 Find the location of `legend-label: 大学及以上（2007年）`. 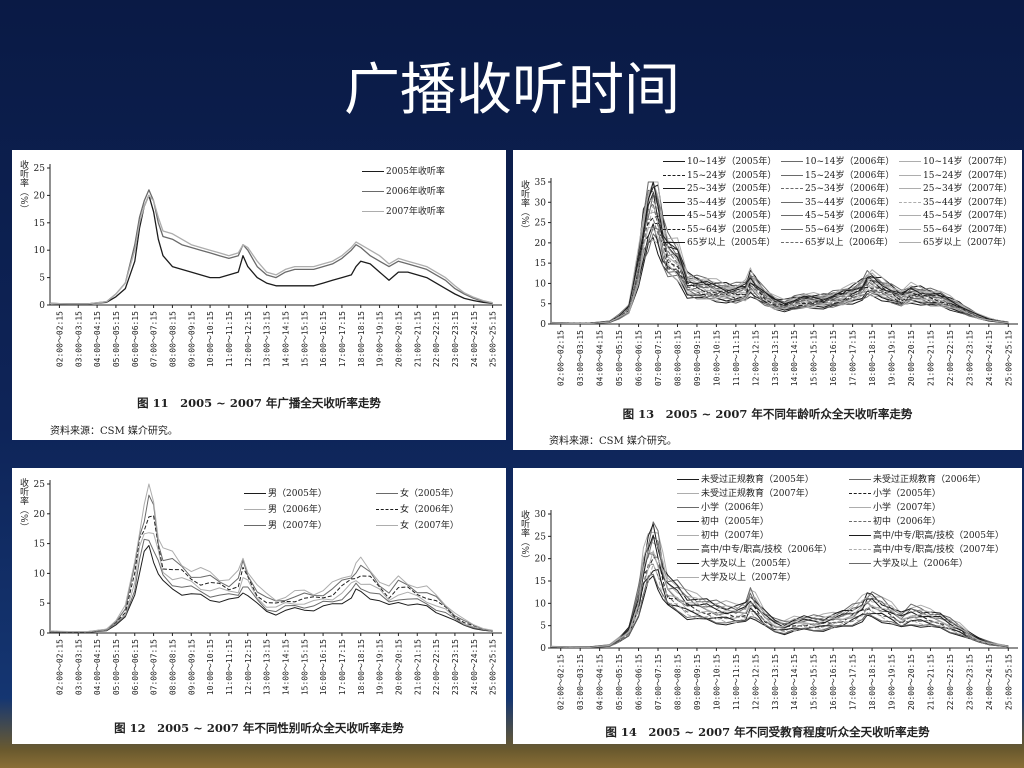

legend-label: 大学及以上（2007年） is located at coordinates (748, 578).